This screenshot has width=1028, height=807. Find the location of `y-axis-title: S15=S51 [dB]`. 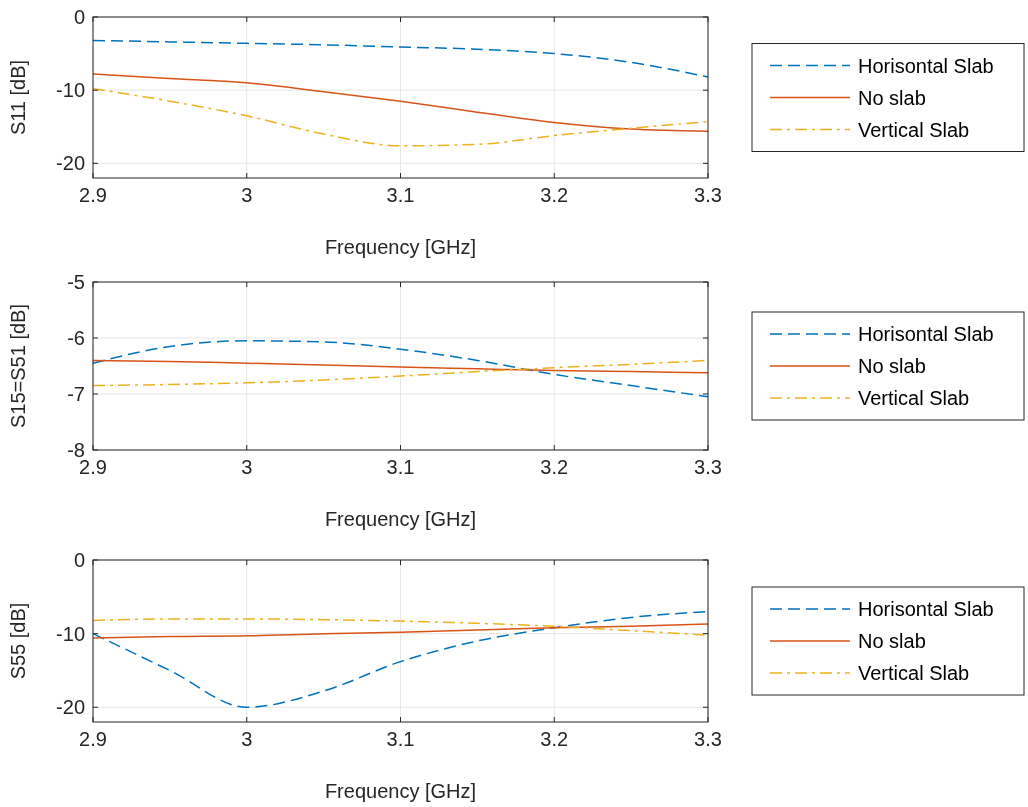

y-axis-title: S15=S51 [dB] is located at coordinates (18, 366).